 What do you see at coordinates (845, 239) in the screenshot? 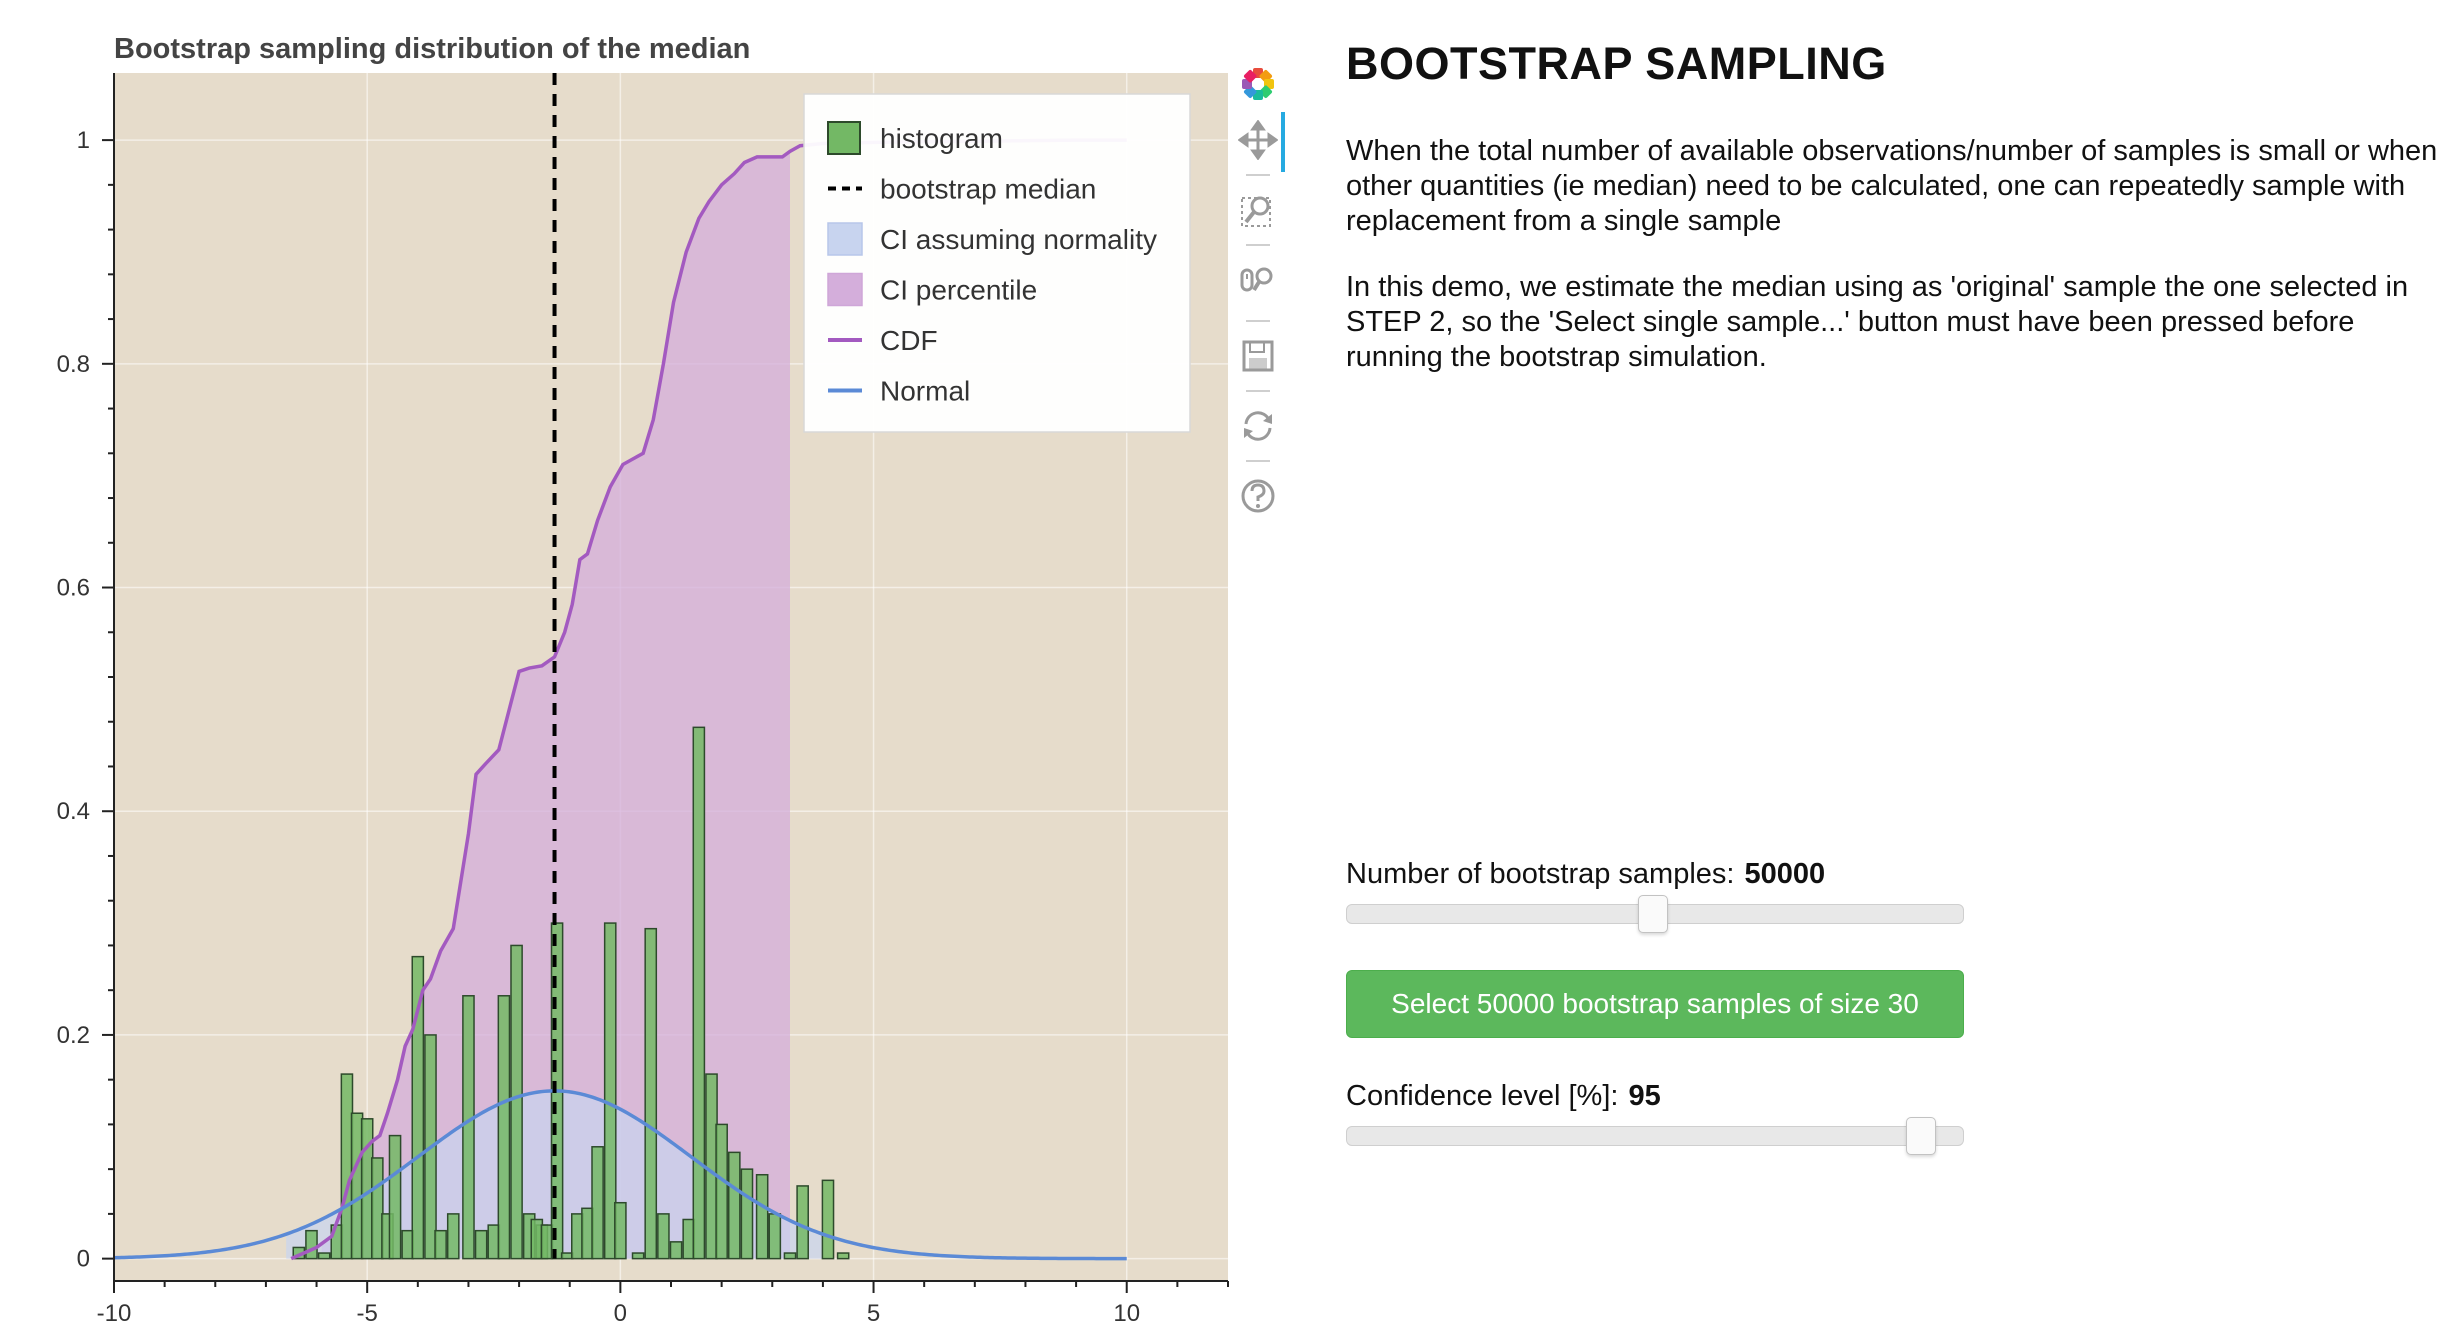
I see `legend-glyph-ci-normal` at bounding box center [845, 239].